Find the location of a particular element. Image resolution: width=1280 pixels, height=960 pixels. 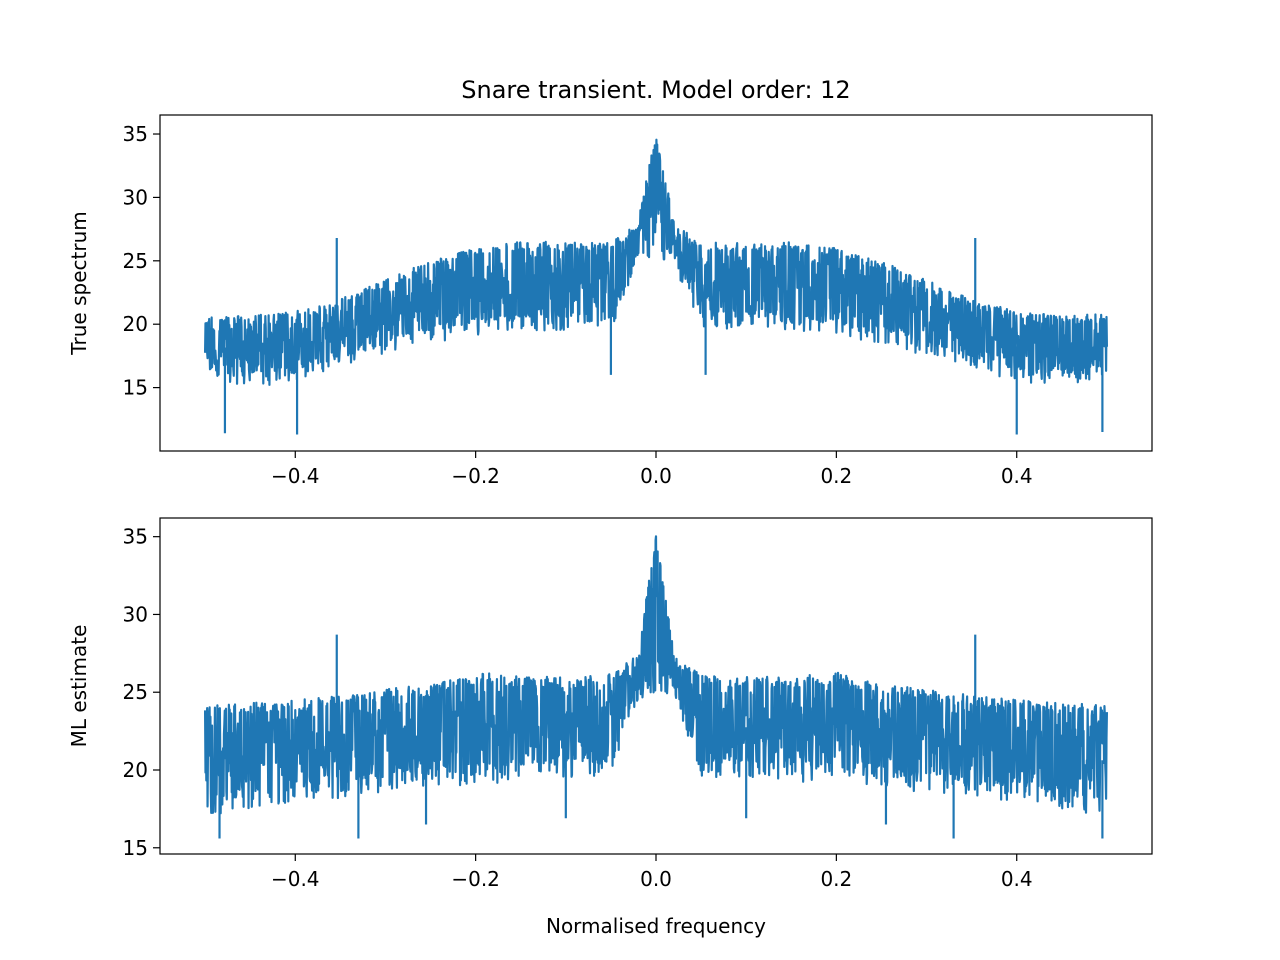

figure-title: Snare transient. Model order: 12 is located at coordinates (655, 90).